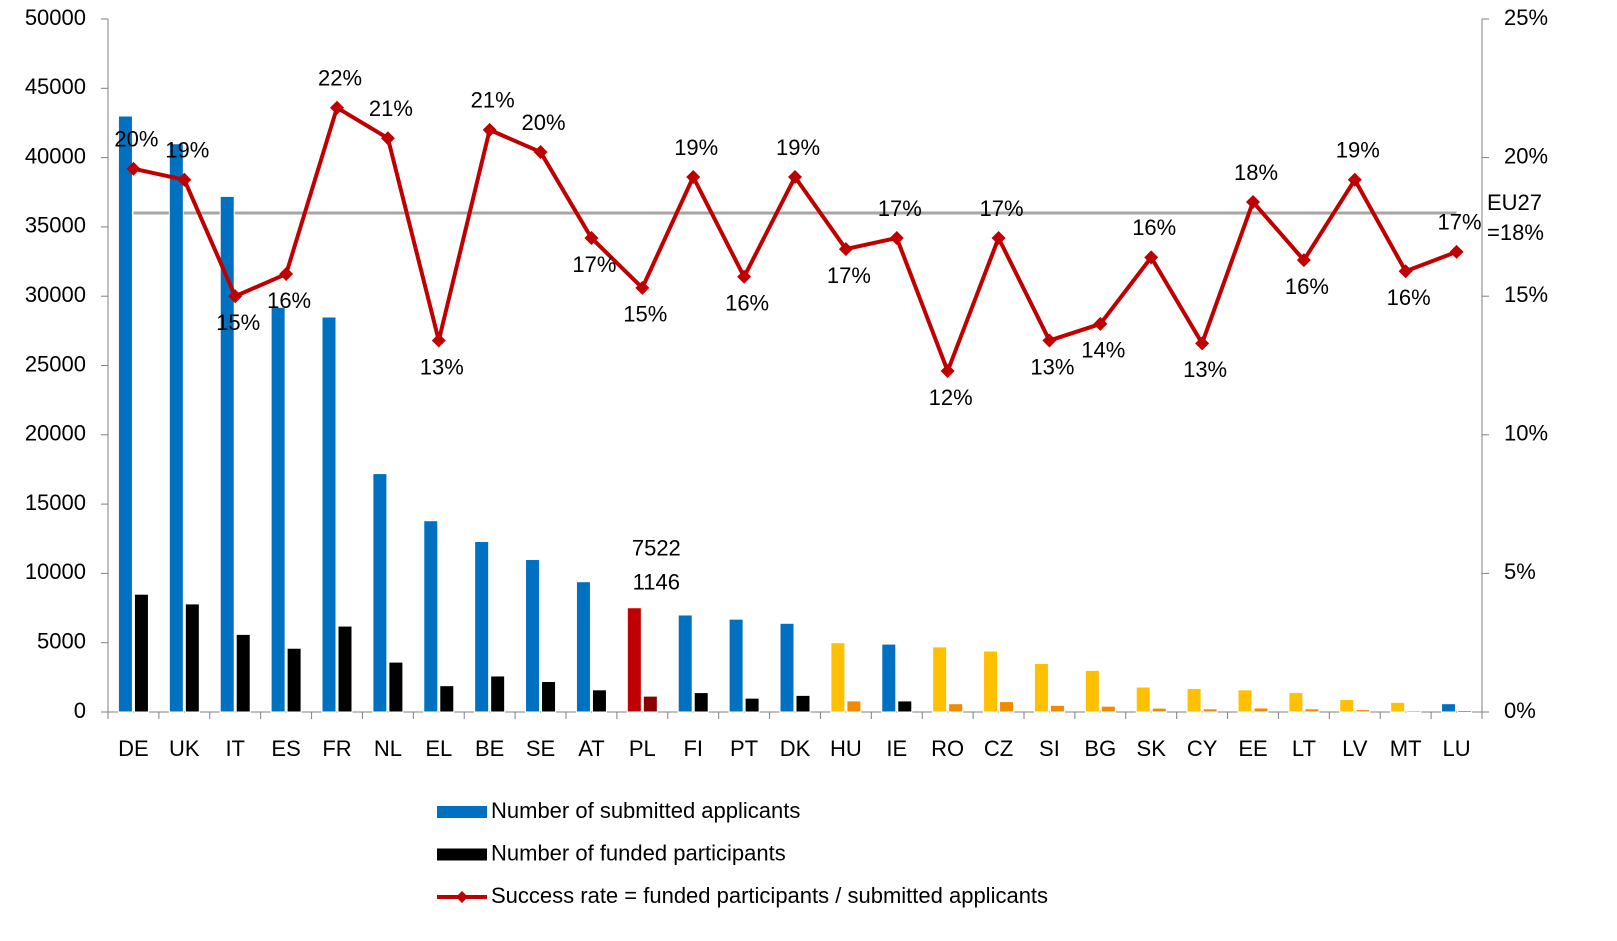 The width and height of the screenshot is (1617, 941). Describe the element at coordinates (1100, 748) in the screenshot. I see `x-tick-label: BG` at that location.